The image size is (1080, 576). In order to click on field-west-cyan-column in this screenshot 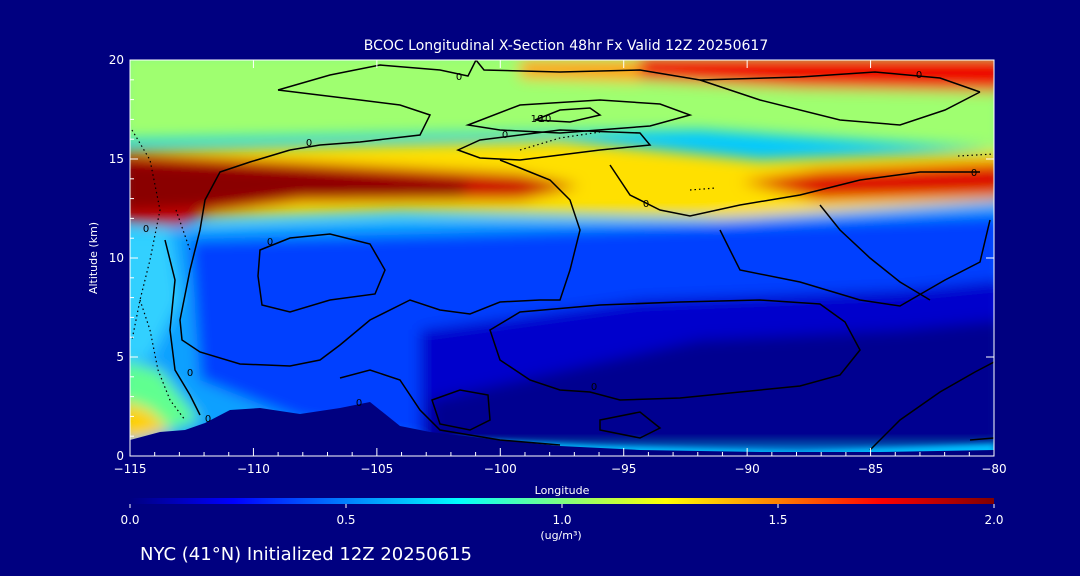, I will do `click(155, 295)`.